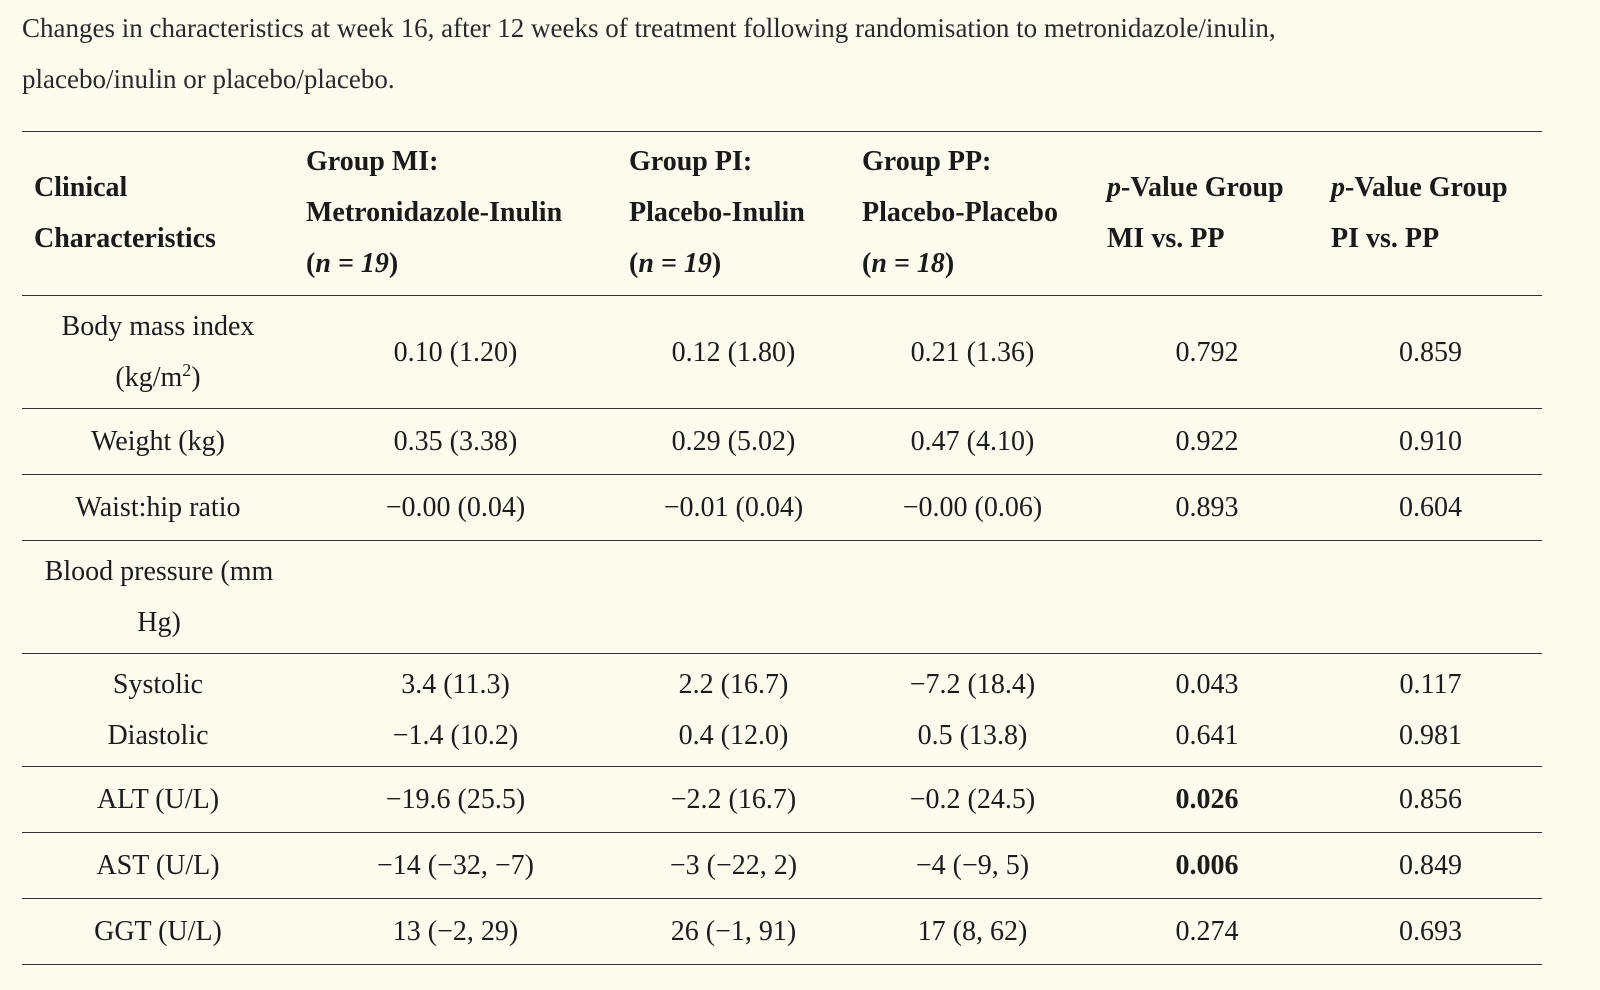  What do you see at coordinates (125, 212) in the screenshot?
I see `header-clinical-characteristics: Clinical Characteristics` at bounding box center [125, 212].